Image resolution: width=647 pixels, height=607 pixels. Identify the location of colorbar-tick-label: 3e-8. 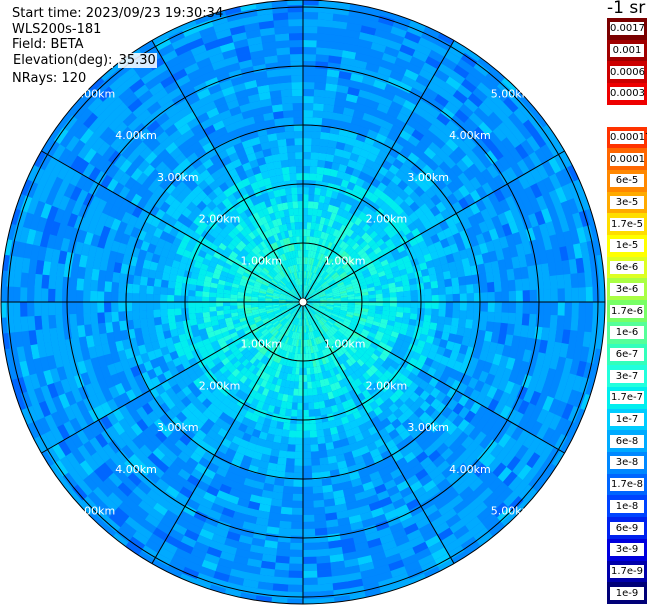
(627, 463).